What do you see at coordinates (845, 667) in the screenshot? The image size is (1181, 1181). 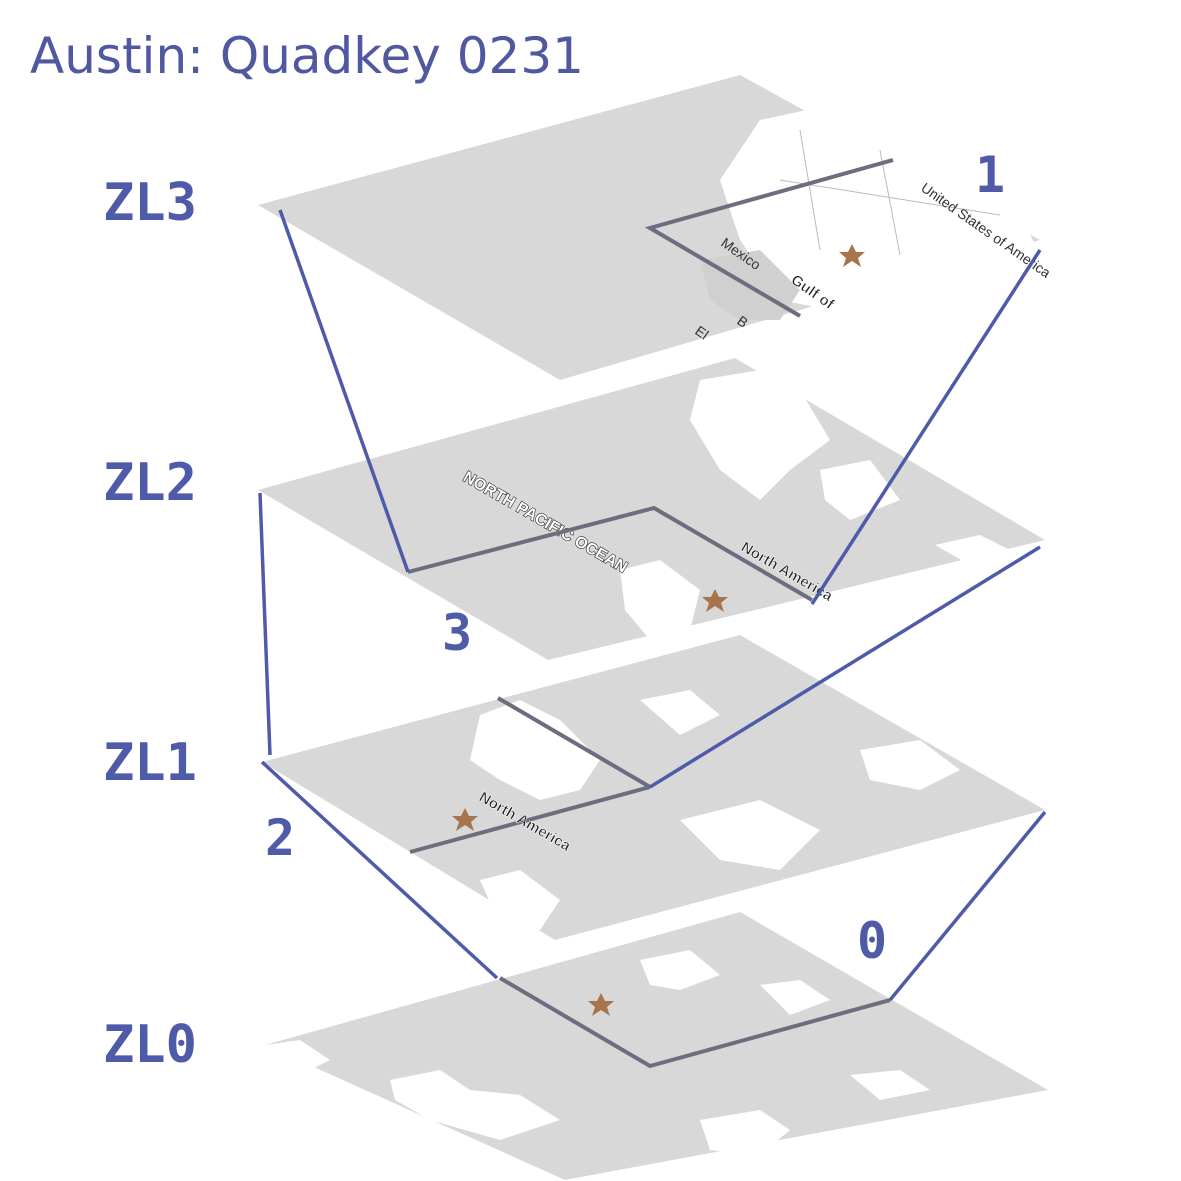 I see `connector-zl2-zl1-right` at bounding box center [845, 667].